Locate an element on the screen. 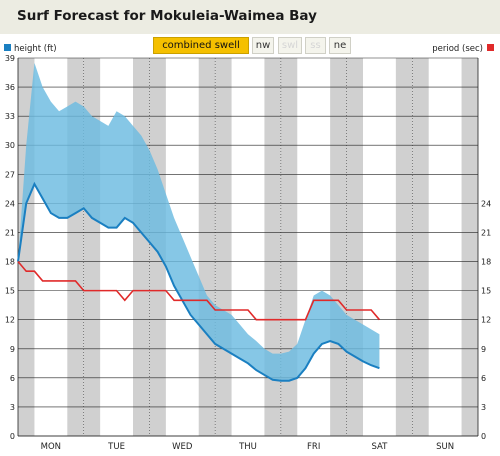 This screenshot has width=500, height=456. tab-ss: ss is located at coordinates (315, 45).